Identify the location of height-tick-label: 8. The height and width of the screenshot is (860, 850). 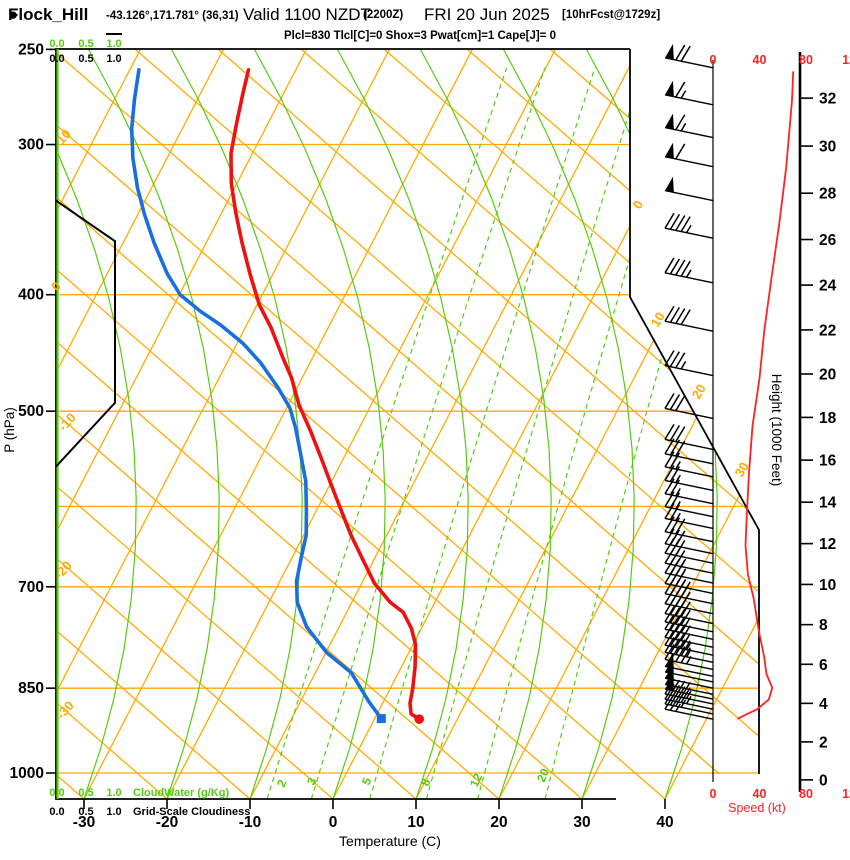
(823, 625).